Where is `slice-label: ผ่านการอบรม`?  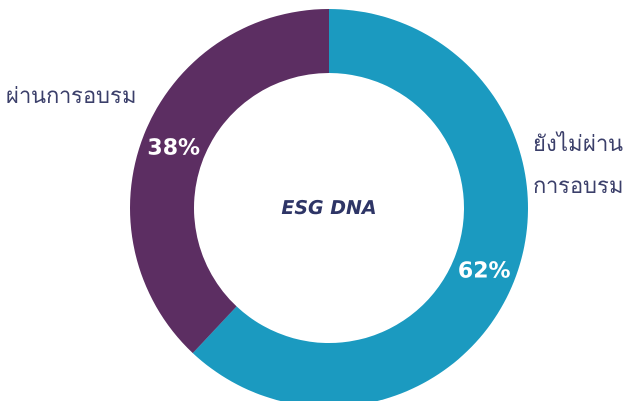
slice-label: ผ่านการอบรม is located at coordinates (71, 97).